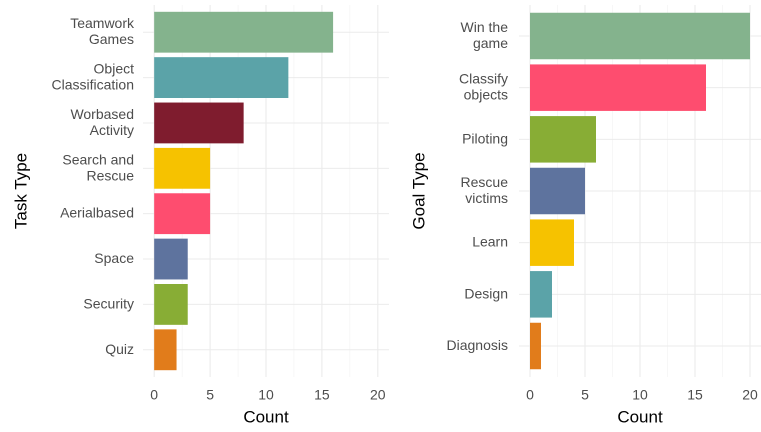  I want to click on y-tick-label: Space, so click(114, 258).